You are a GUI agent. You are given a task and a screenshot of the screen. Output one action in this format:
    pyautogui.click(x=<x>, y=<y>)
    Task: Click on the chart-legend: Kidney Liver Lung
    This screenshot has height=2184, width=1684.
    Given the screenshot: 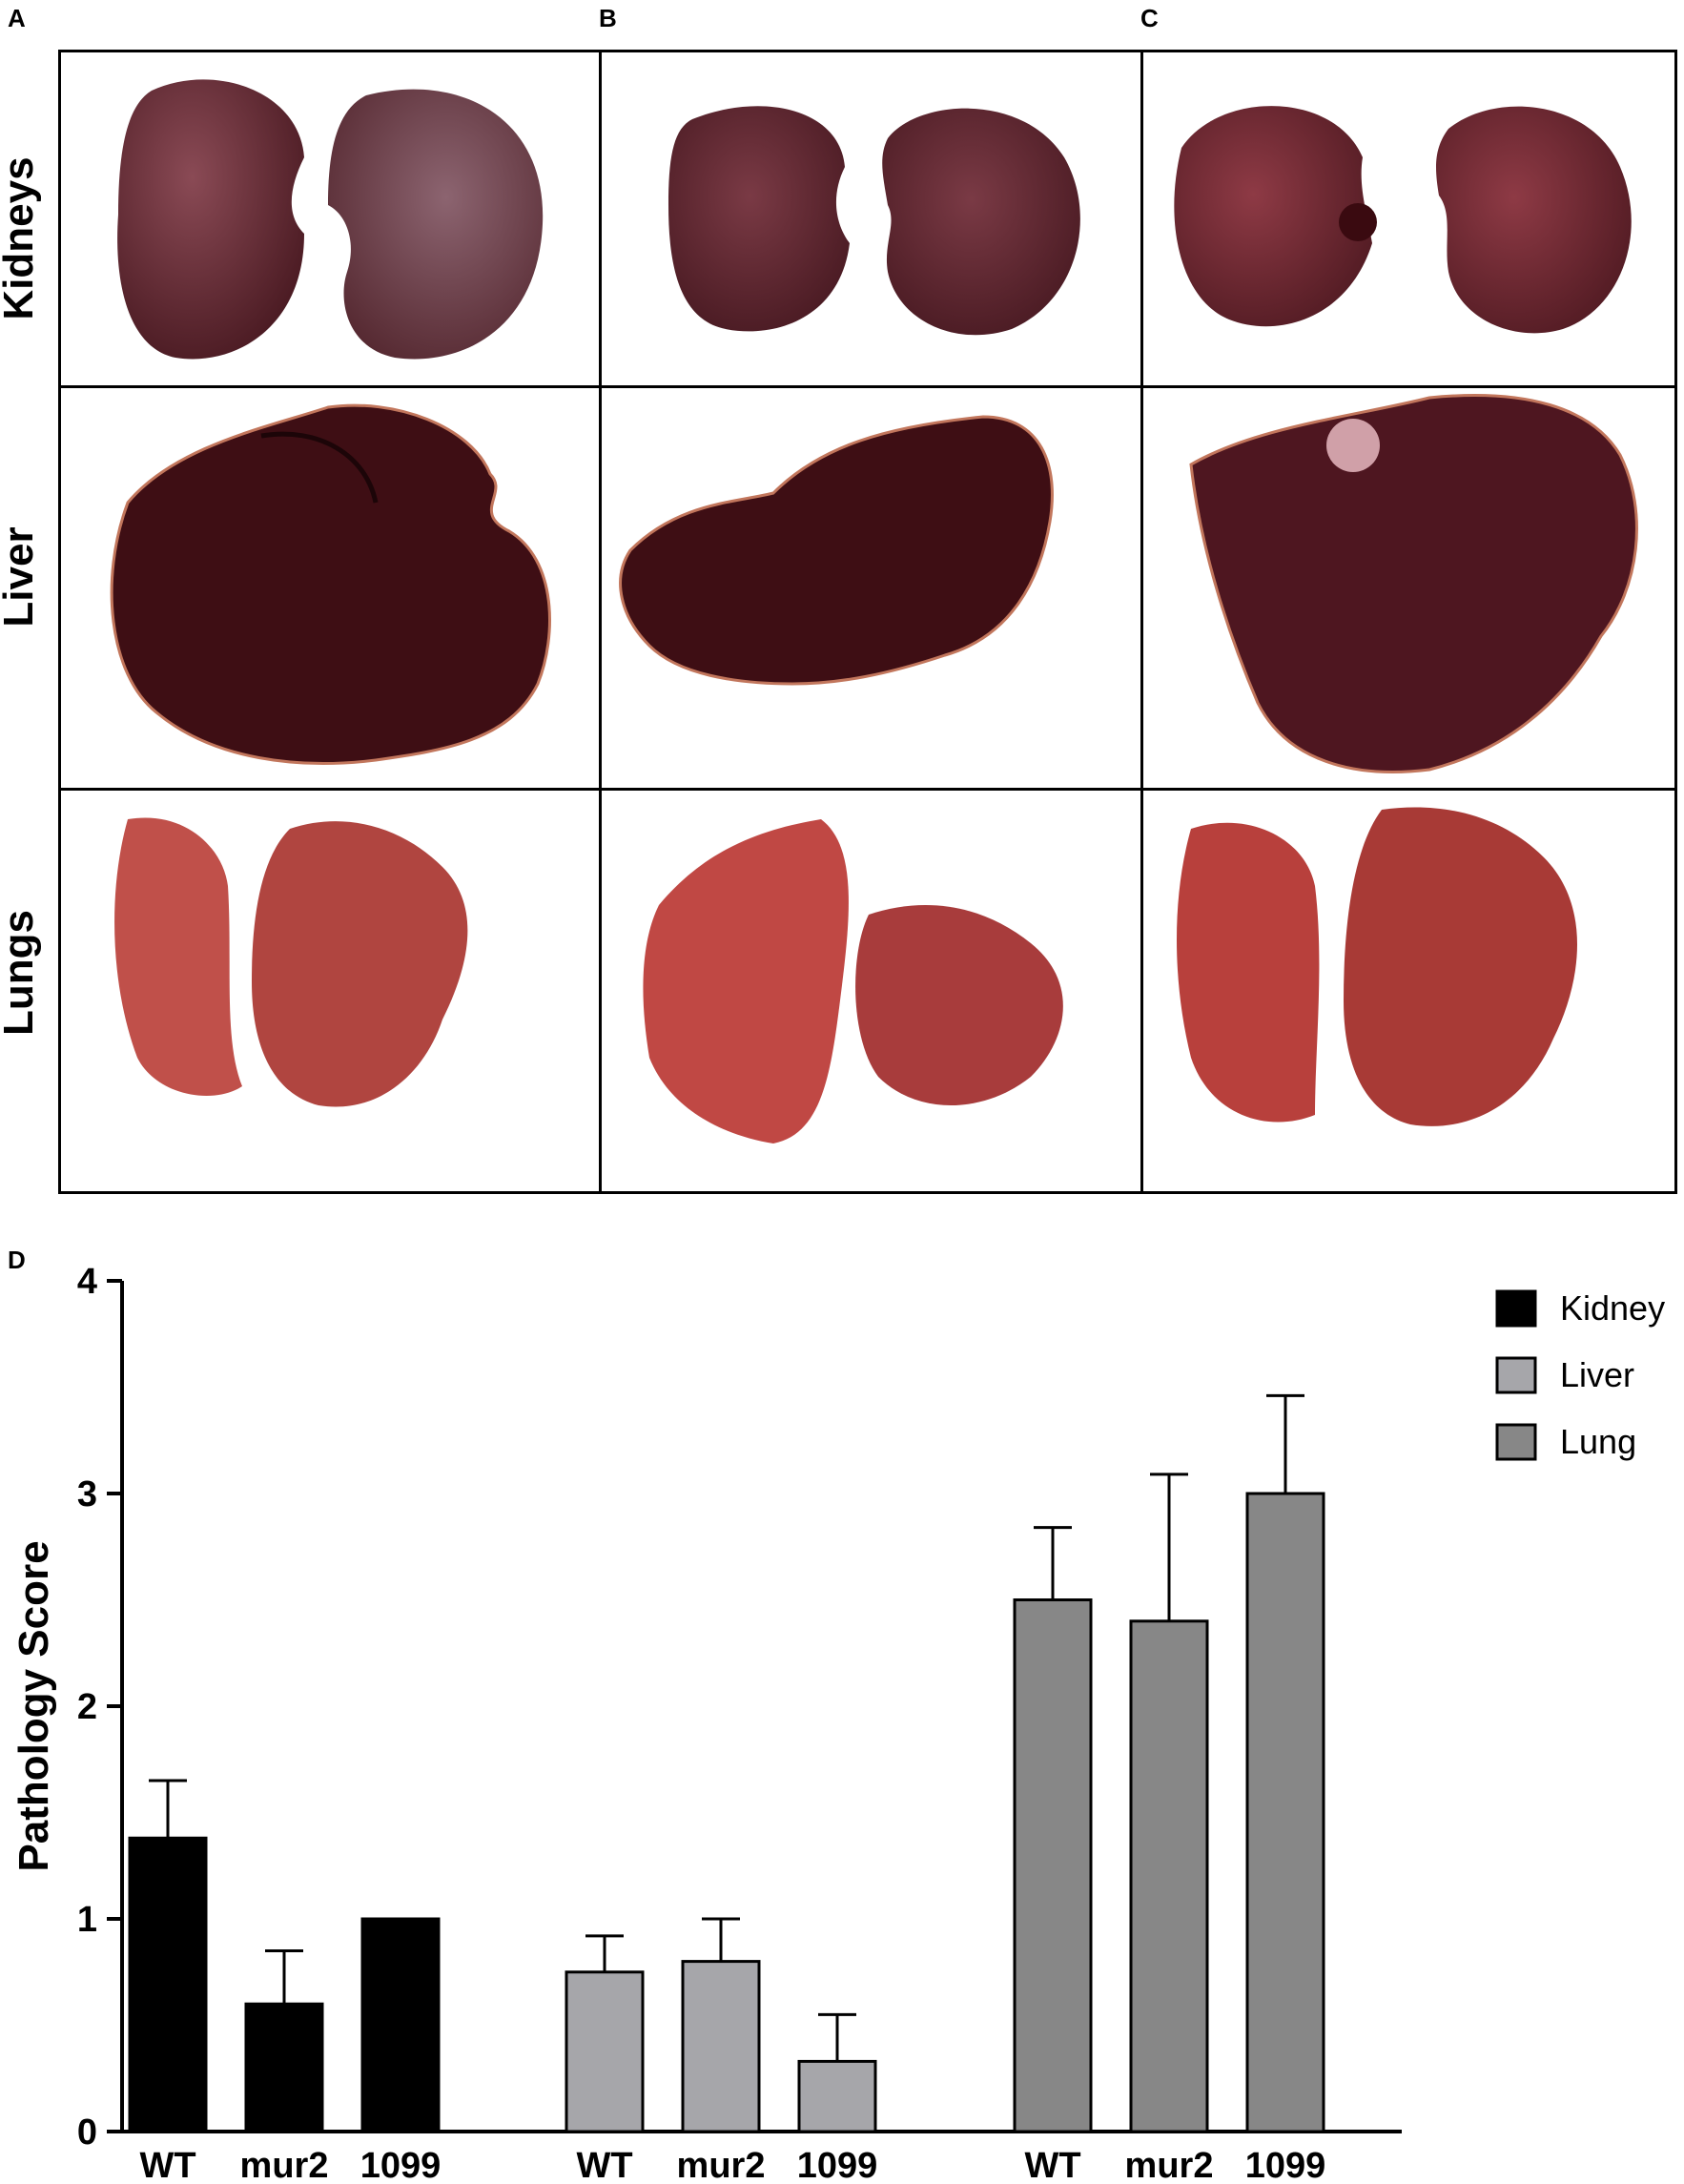 What is the action you would take?
    pyautogui.click(x=1580, y=1375)
    